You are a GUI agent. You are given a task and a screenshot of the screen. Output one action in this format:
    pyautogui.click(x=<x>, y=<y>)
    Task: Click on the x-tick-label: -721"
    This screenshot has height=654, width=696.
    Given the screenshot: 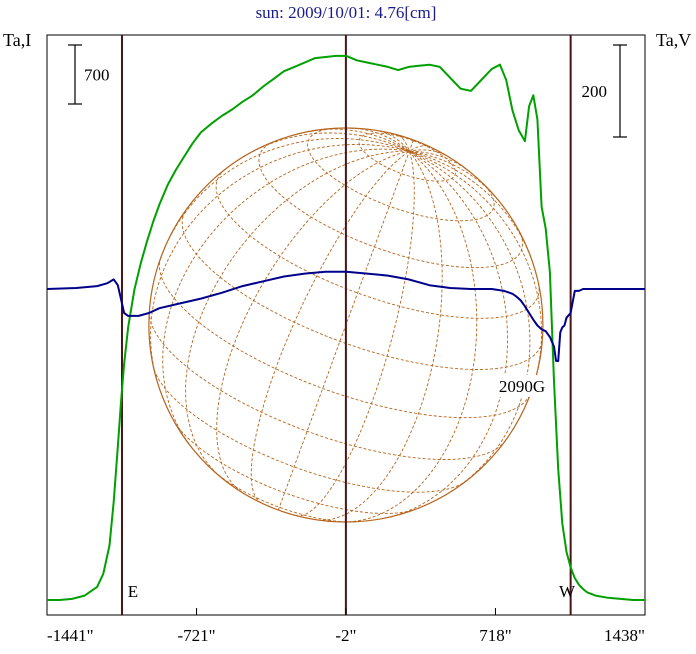 What is the action you would take?
    pyautogui.click(x=196, y=635)
    